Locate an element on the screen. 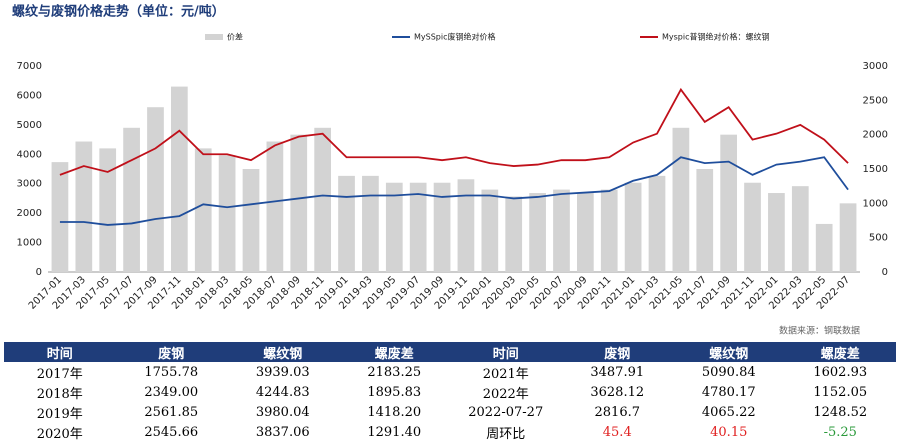 Image resolution: width=900 pixels, height=448 pixels. y-tick-label: 3000 is located at coordinates (29, 184).